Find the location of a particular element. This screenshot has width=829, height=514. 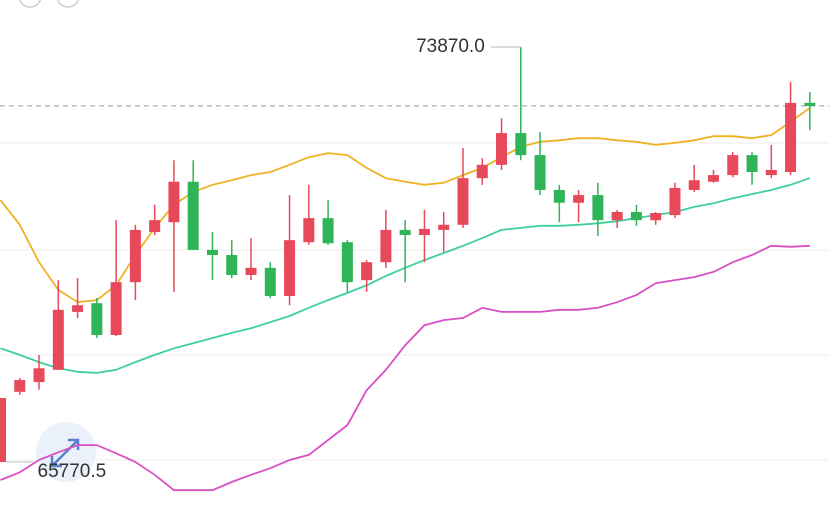

high-label: 73870.0 is located at coordinates (450, 46).